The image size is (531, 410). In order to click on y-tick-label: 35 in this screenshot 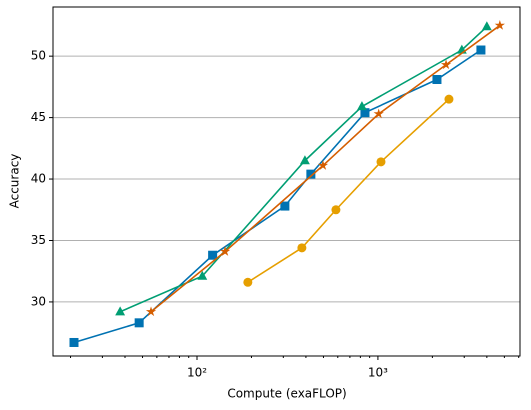, I will do `click(38, 240)`.